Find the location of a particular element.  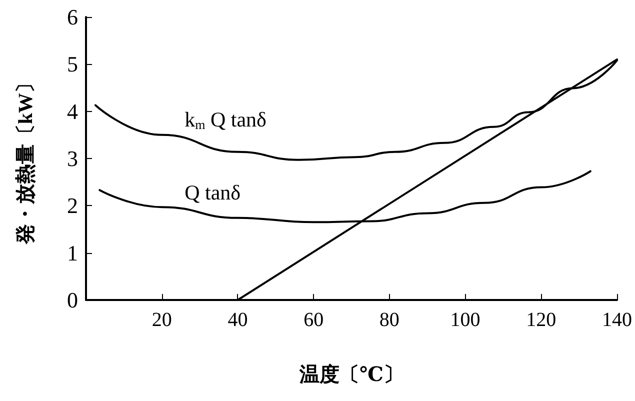

x-tick-label: 100 is located at coordinates (465, 320).